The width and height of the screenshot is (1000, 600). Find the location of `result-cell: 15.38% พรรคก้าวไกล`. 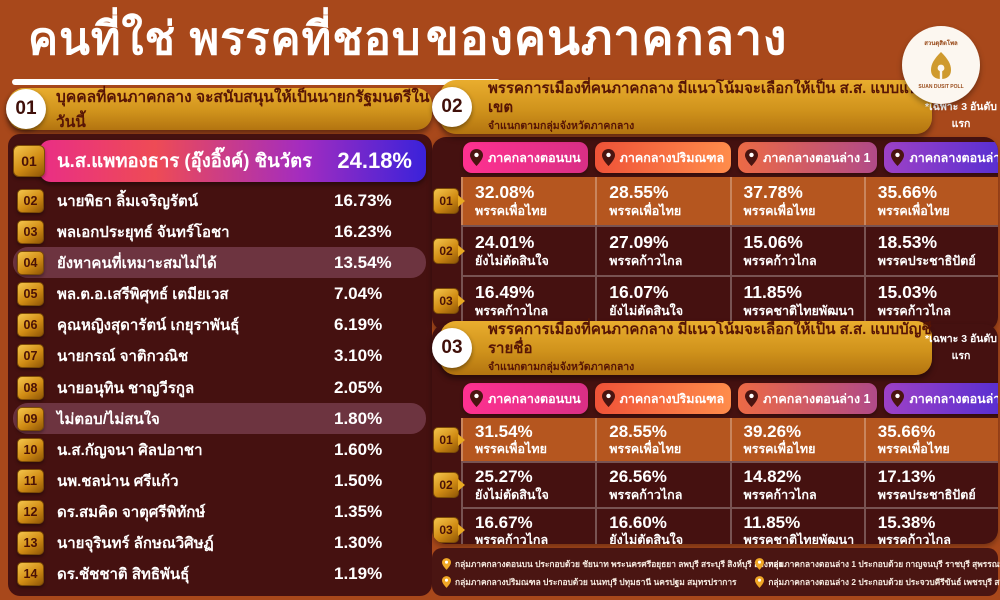

result-cell: 15.38% พรรคก้าวไกล is located at coordinates (930, 526).